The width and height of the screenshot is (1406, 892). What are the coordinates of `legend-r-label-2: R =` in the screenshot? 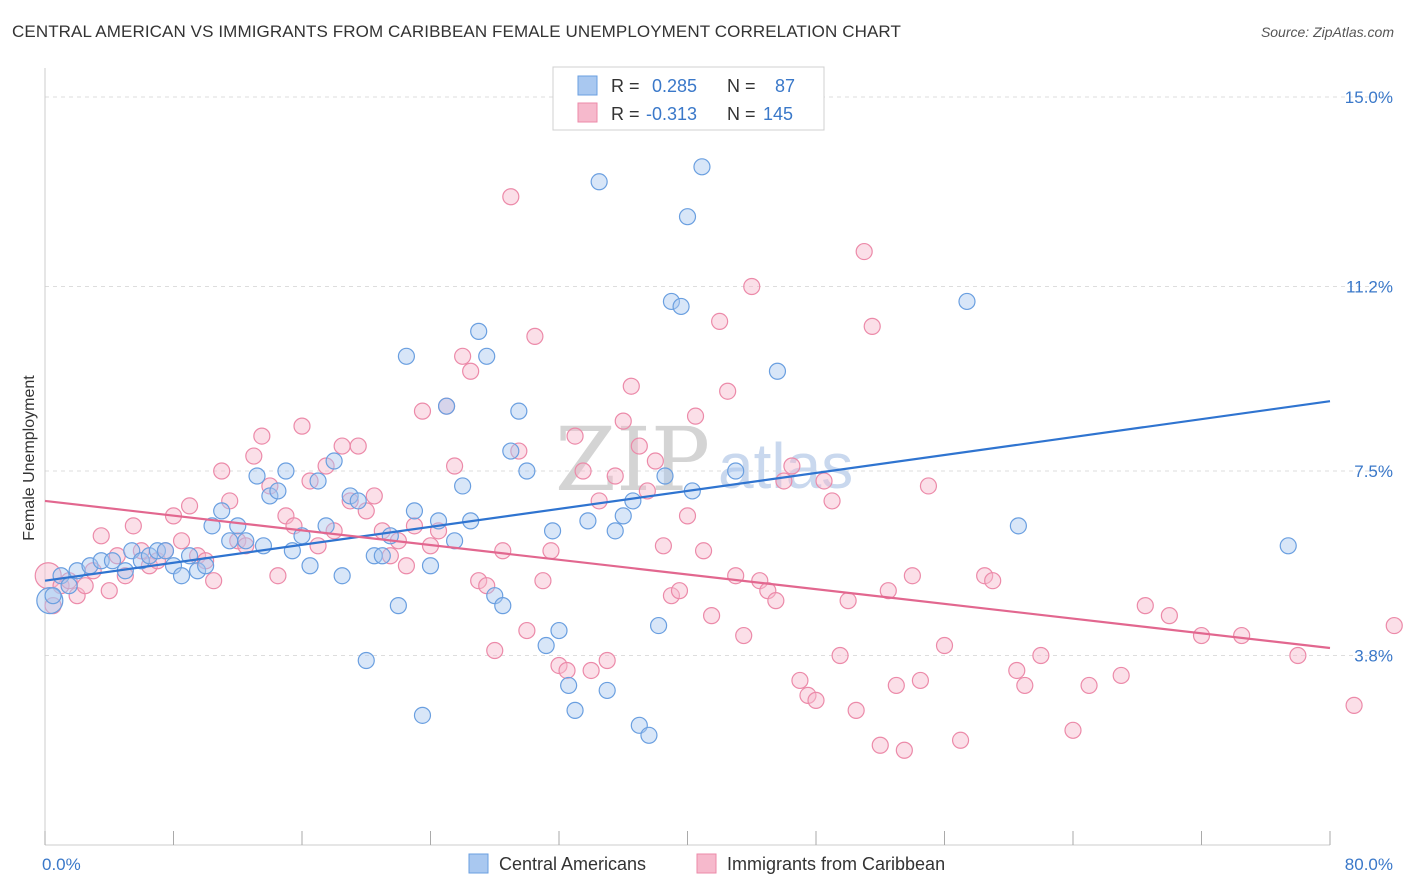 It's located at (625, 114).